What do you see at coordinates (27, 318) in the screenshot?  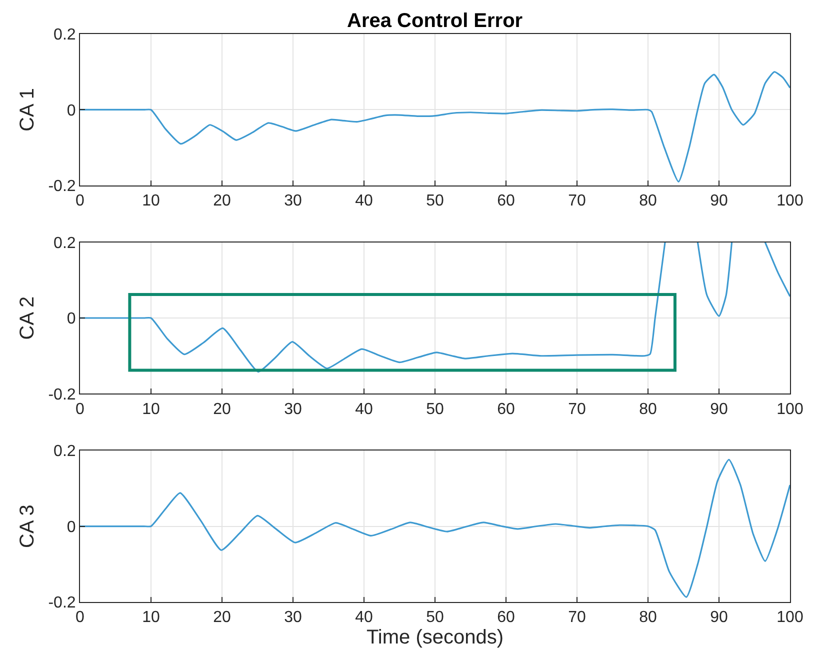 I see `y-axis-title: CA 2` at bounding box center [27, 318].